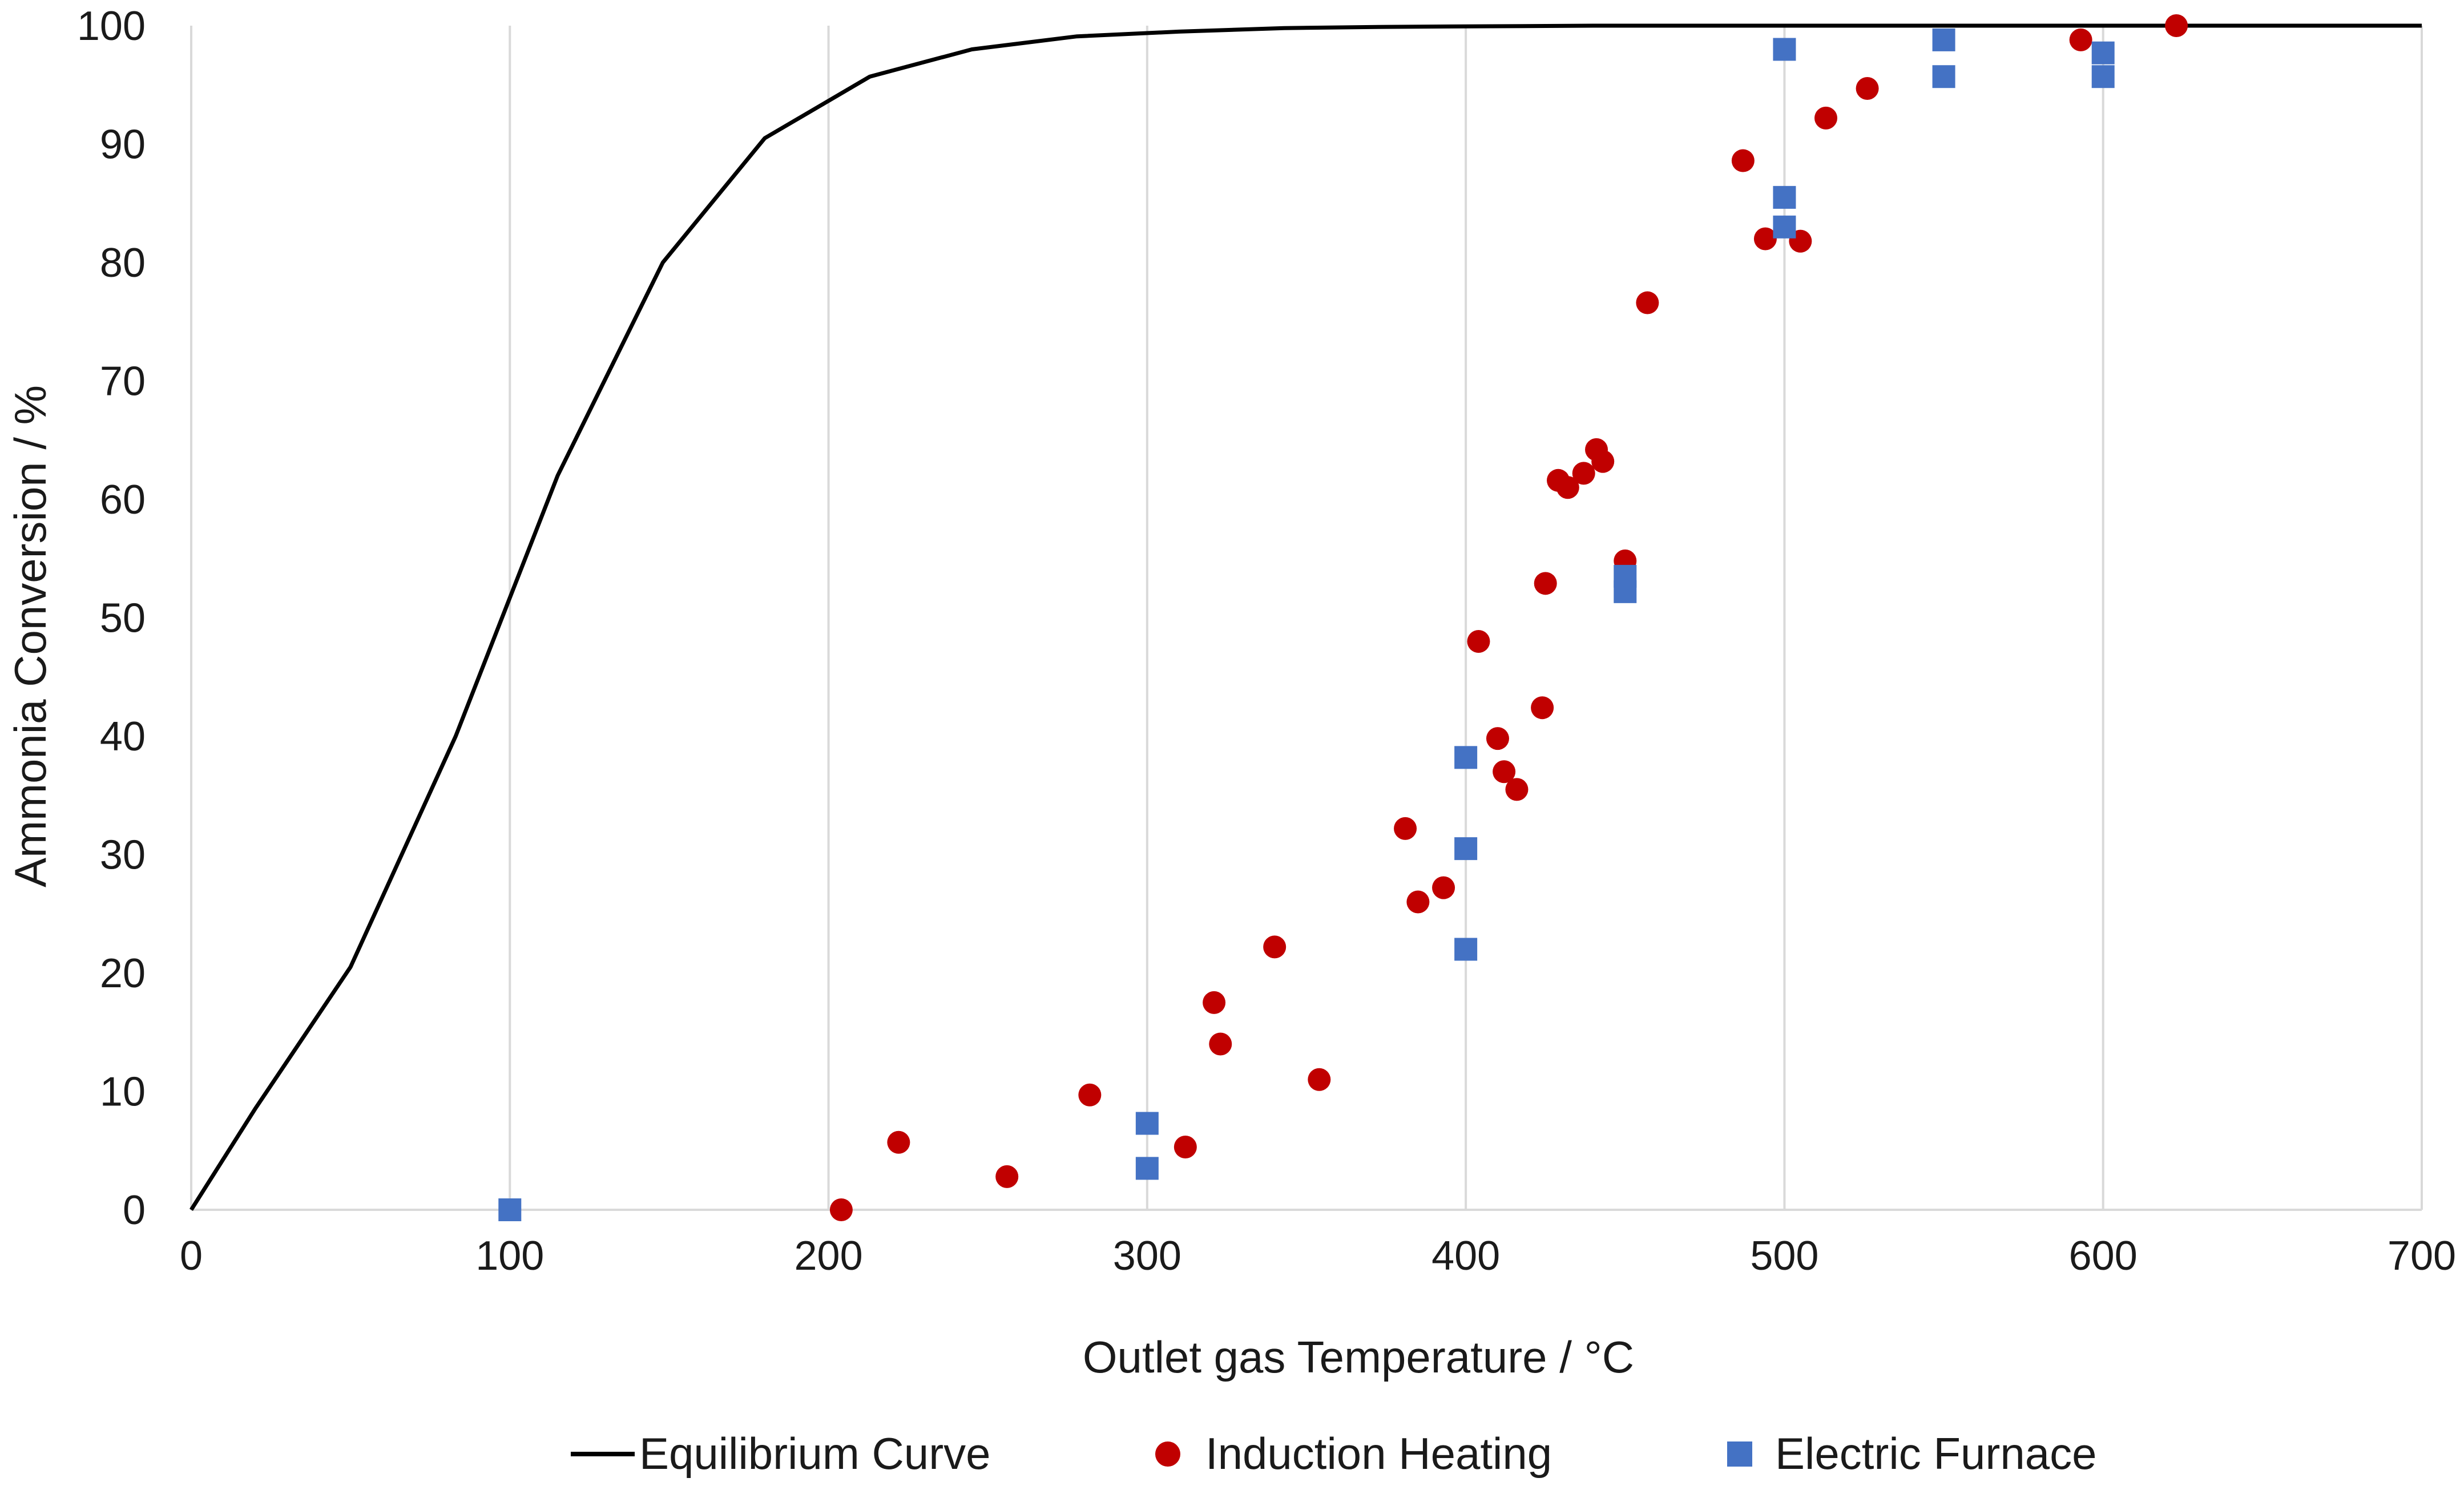 Image resolution: width=2464 pixels, height=1486 pixels. Describe the element at coordinates (1465, 1256) in the screenshot. I see `x-tick-label-400: 400` at that location.